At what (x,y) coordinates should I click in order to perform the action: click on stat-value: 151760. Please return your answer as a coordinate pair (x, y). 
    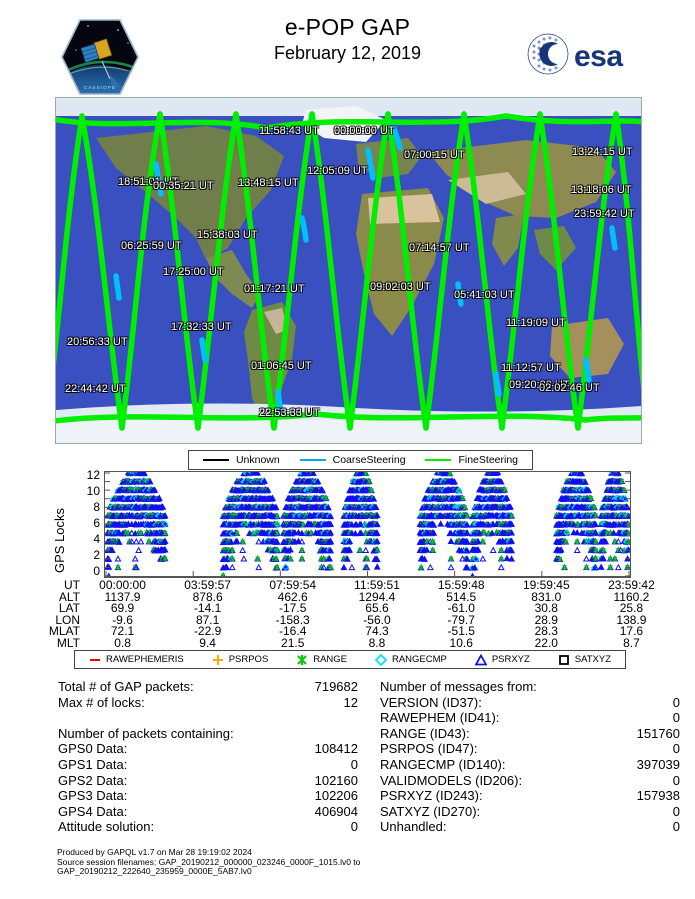
    Looking at the image, I should click on (658, 733).